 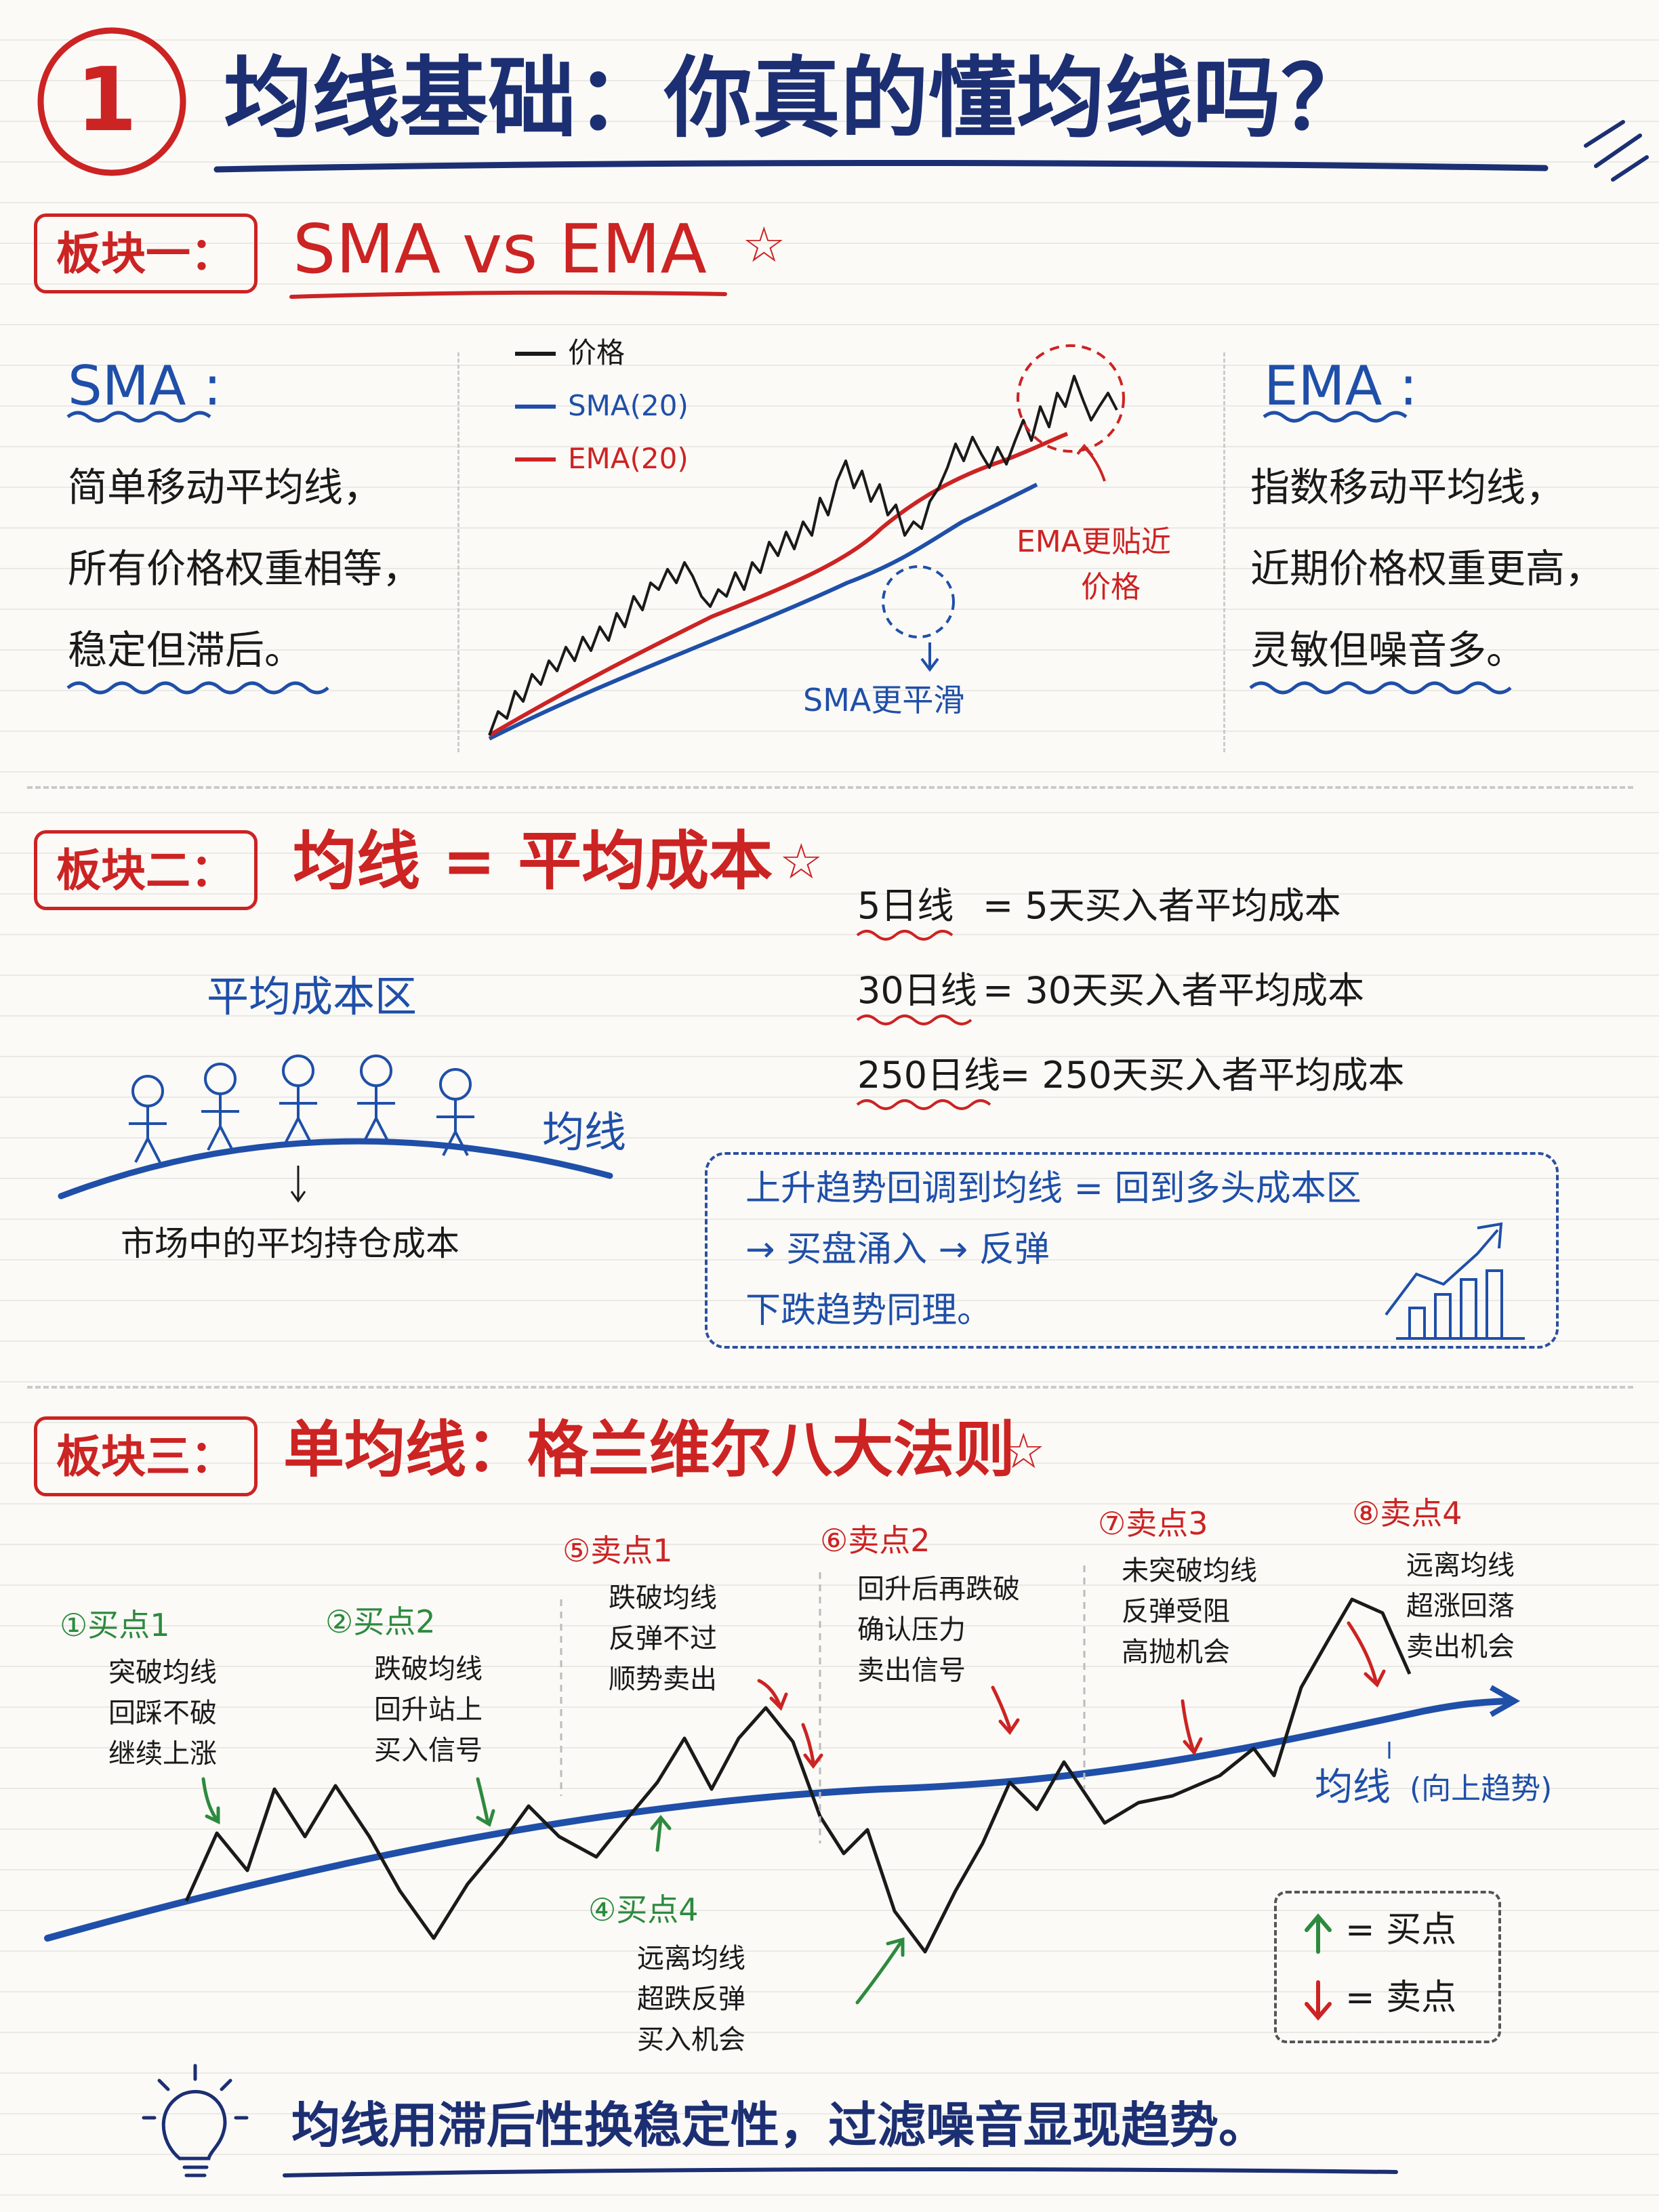 What do you see at coordinates (597, 352) in the screenshot?
I see `legend-price: 价格` at bounding box center [597, 352].